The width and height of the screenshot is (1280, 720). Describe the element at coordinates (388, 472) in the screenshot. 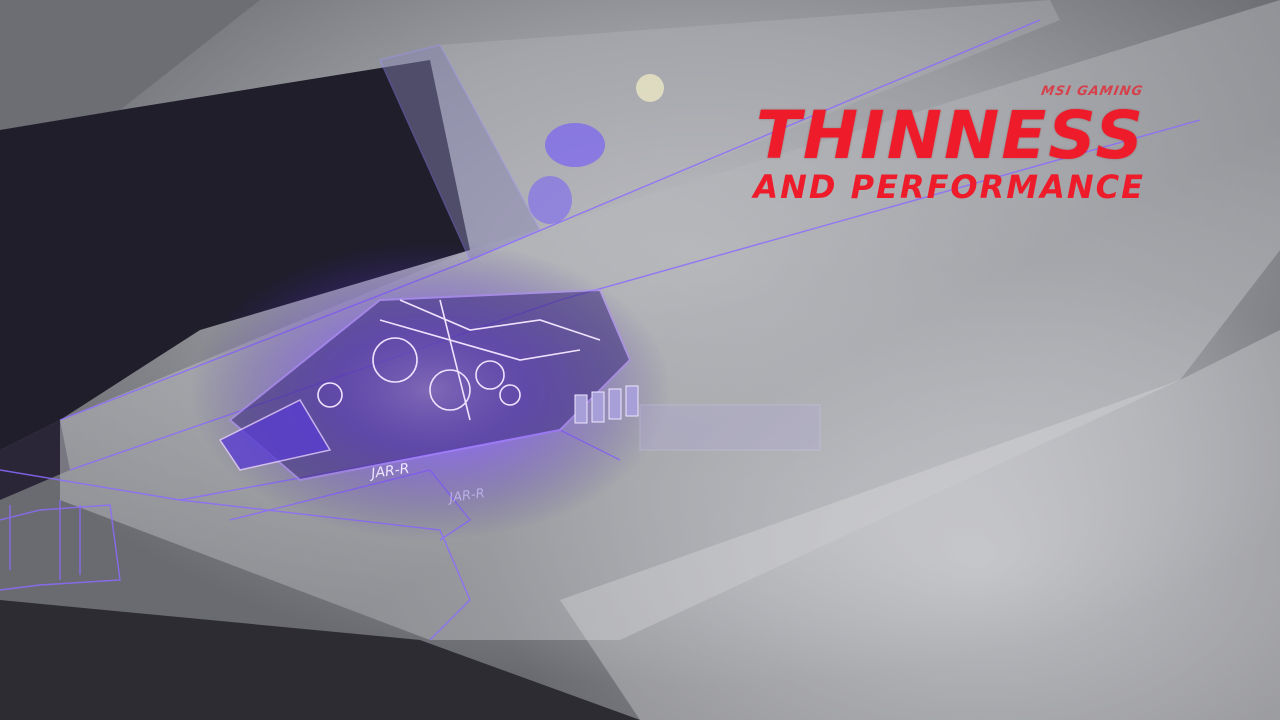

I see `port-label: JAR-R` at that location.